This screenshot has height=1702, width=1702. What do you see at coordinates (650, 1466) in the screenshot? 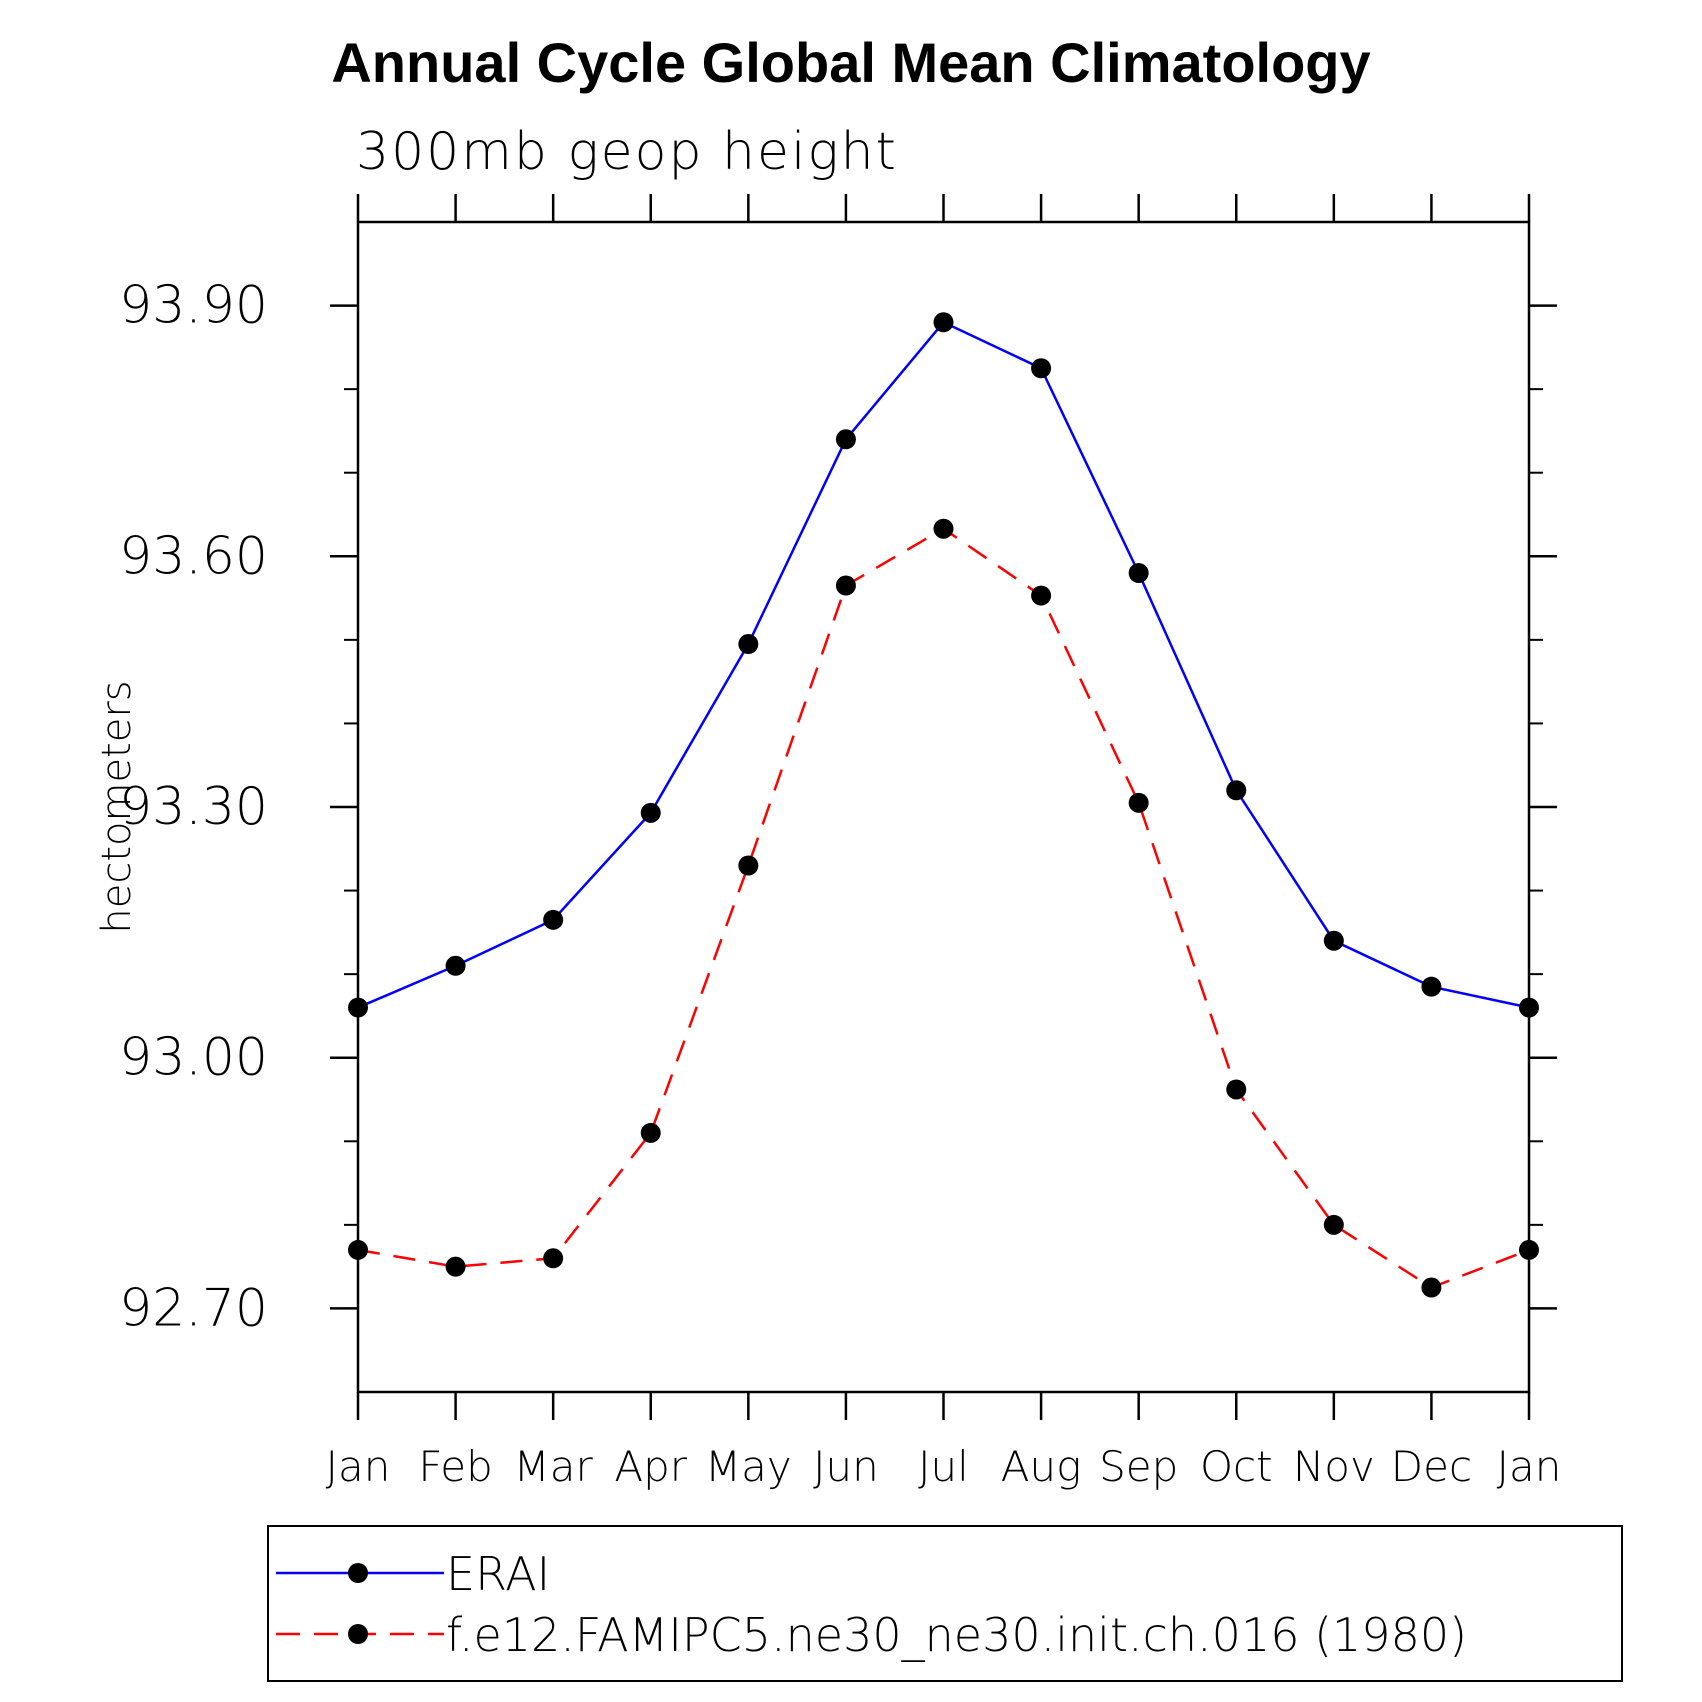
I see `x-tick-label: Apr` at bounding box center [650, 1466].